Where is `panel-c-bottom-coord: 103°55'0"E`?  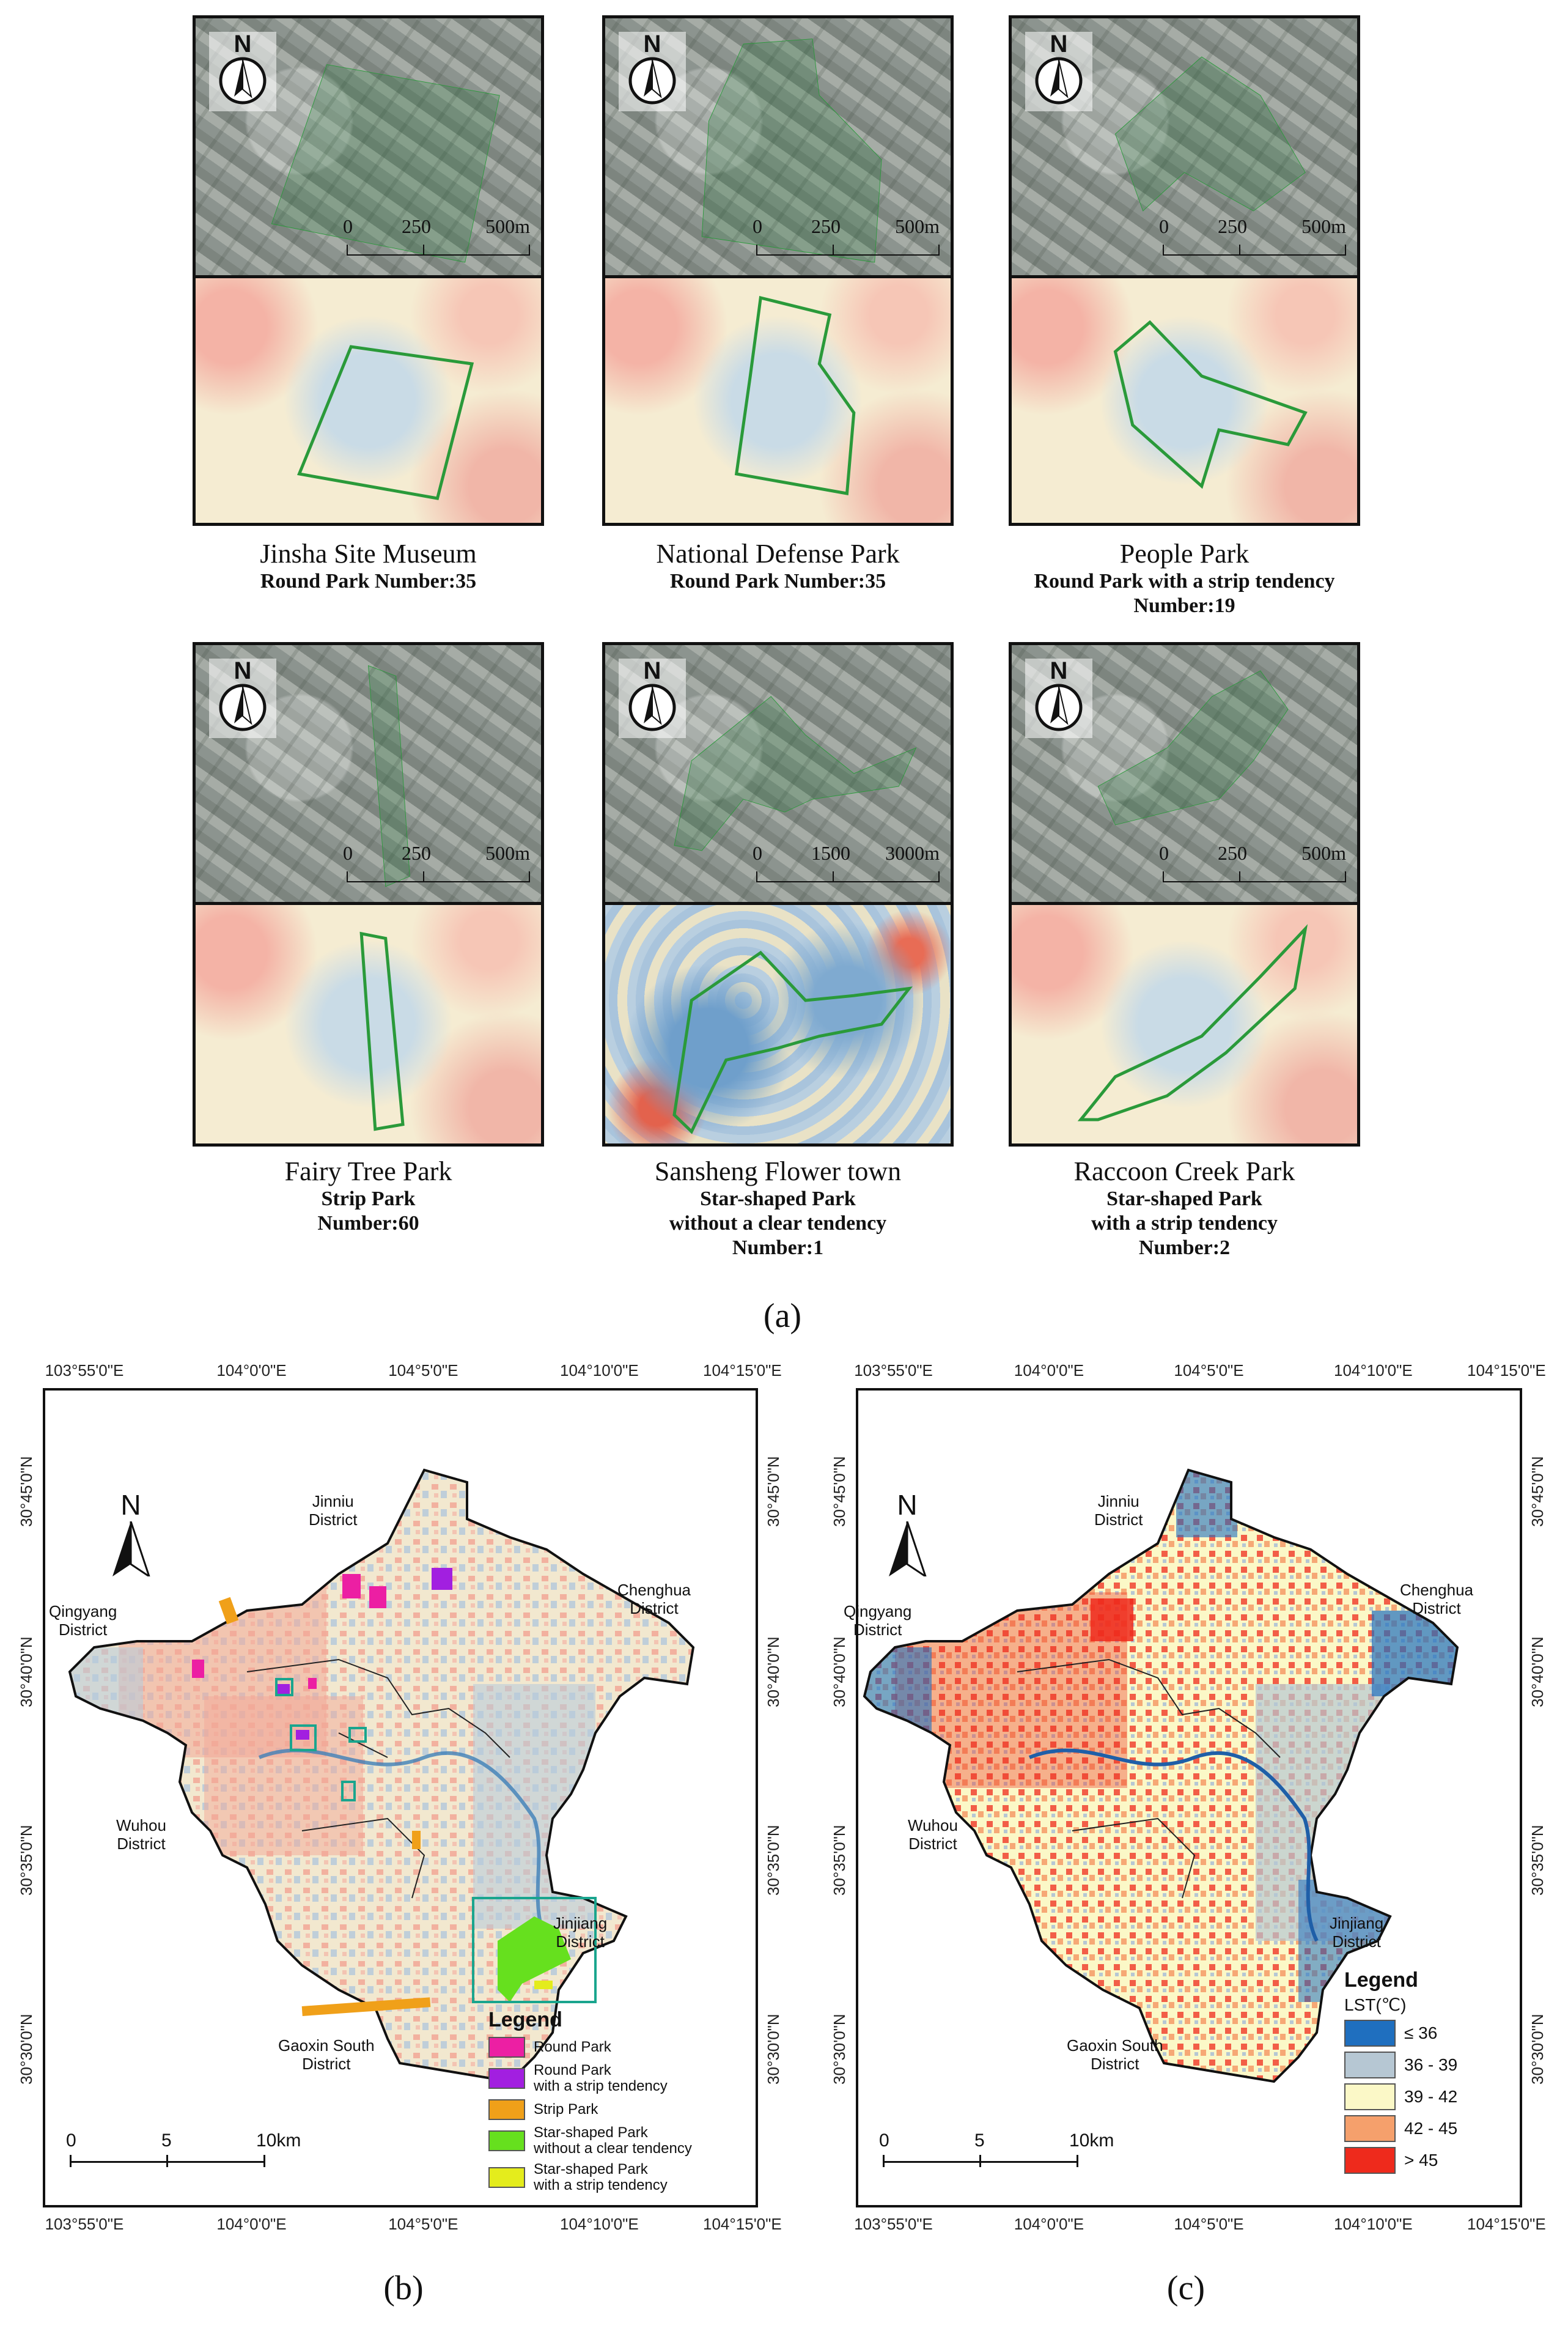
panel-c-bottom-coord: 103°55'0"E is located at coordinates (893, 2224).